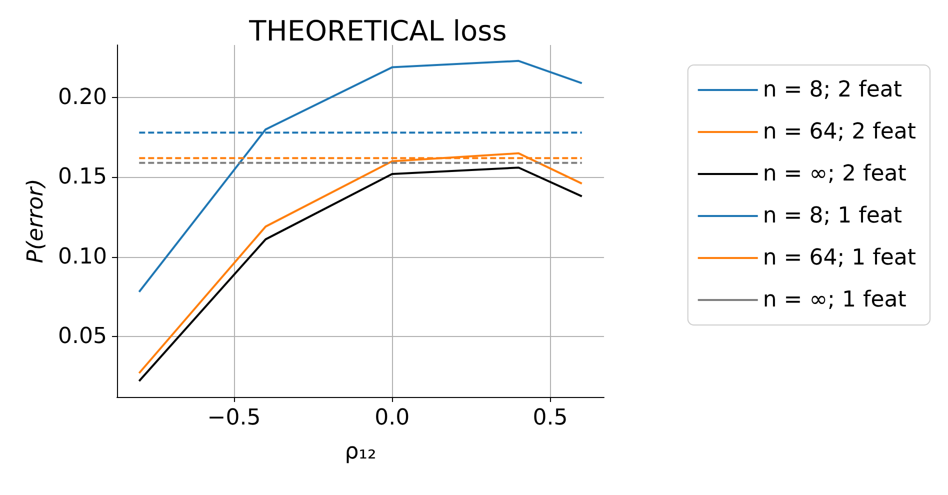 Image resolution: width=948 pixels, height=495 pixels. I want to click on x-tick-label: 0.5, so click(550, 418).